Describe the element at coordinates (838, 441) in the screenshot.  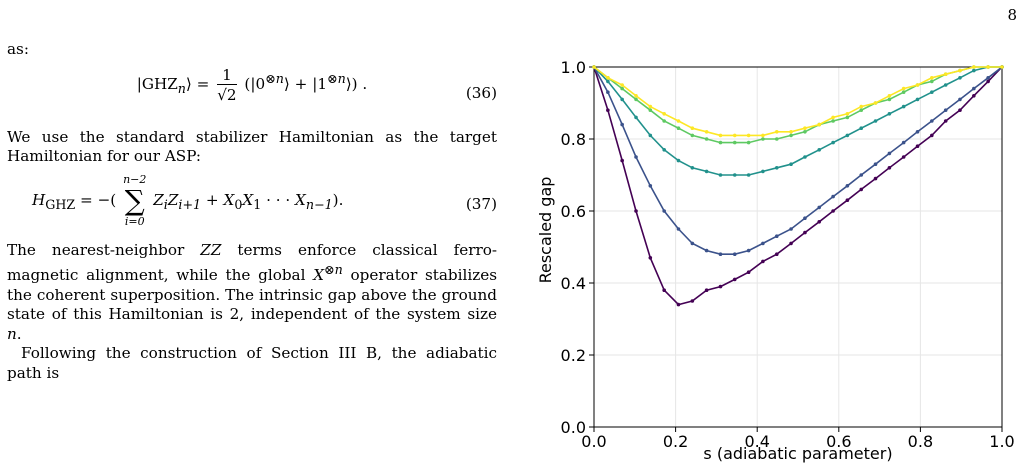
I see `x-tick-label: 0.6` at that location.